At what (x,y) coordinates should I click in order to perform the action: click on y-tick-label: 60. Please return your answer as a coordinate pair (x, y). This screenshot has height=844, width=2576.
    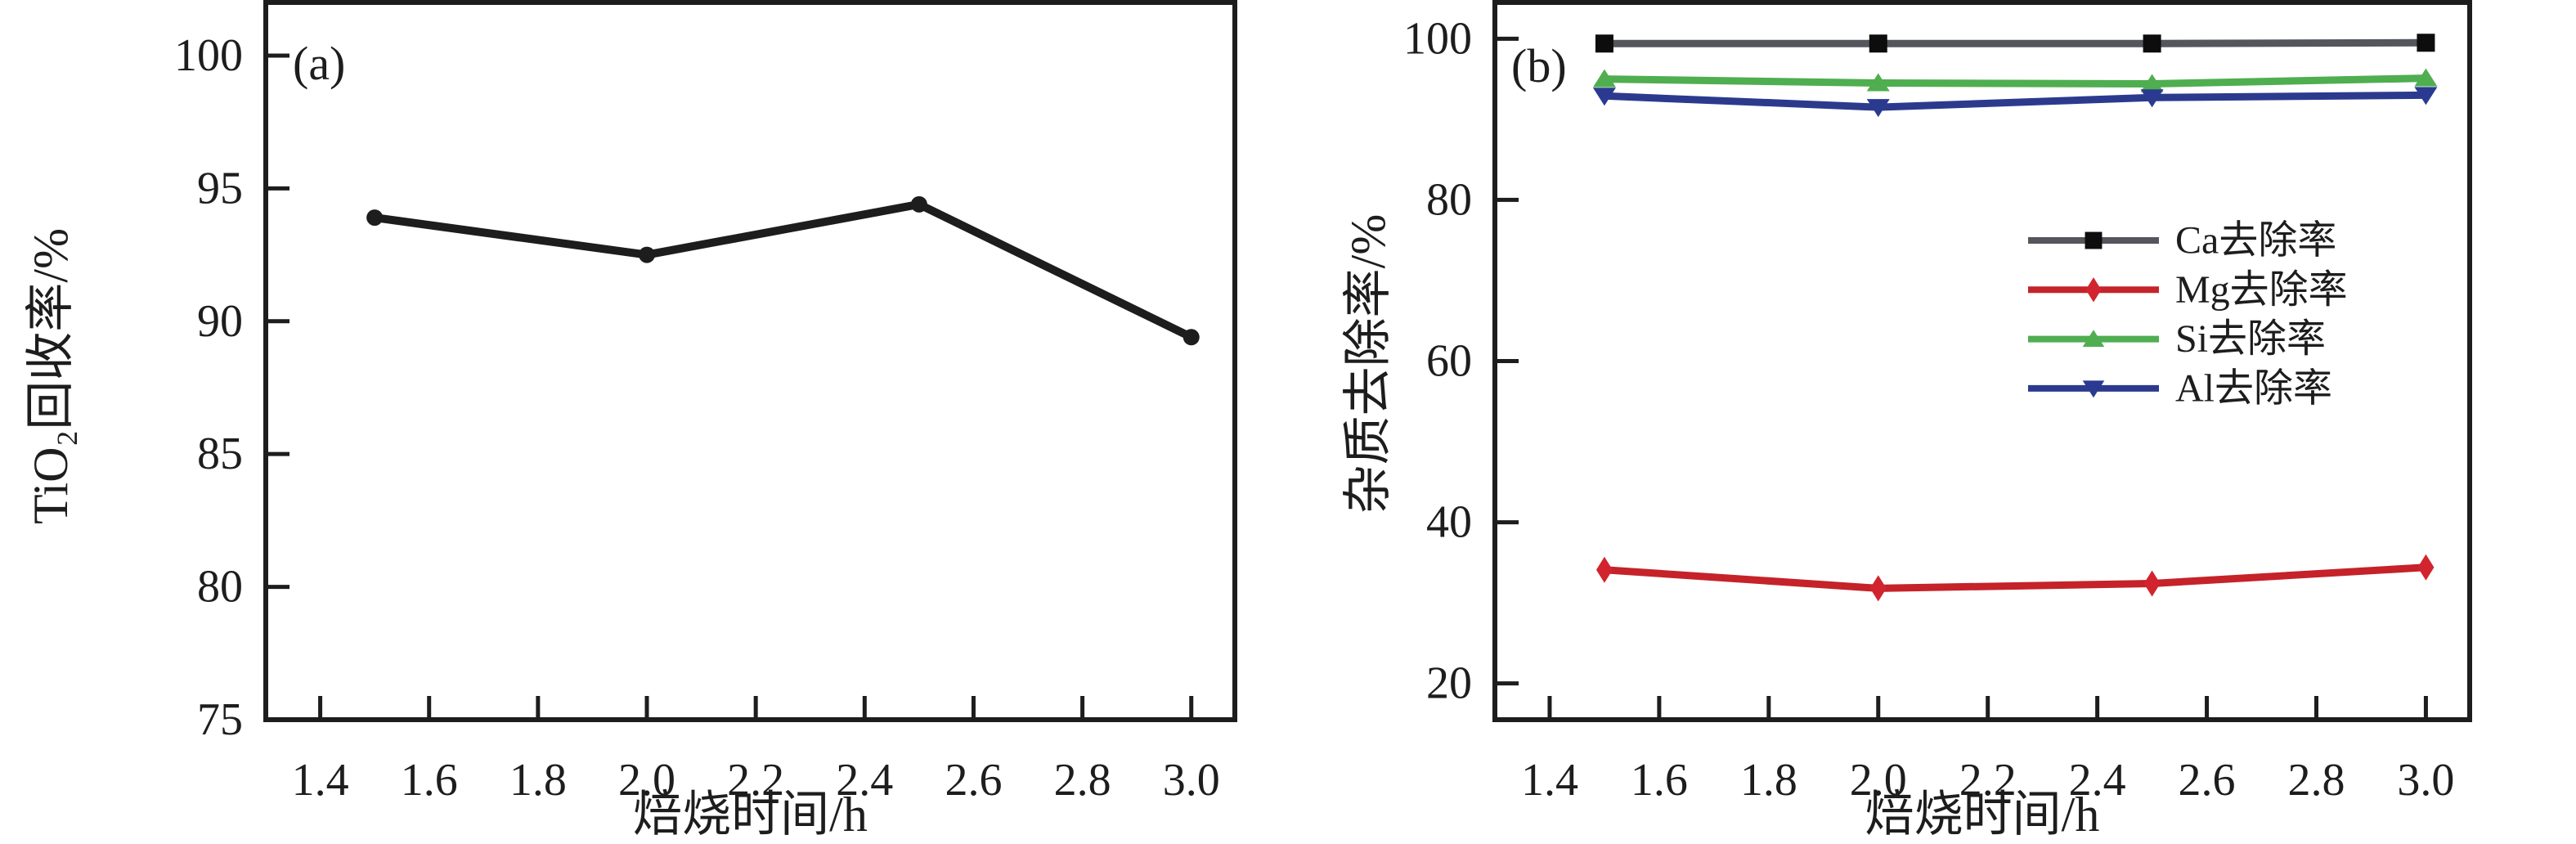
    Looking at the image, I should click on (1449, 361).